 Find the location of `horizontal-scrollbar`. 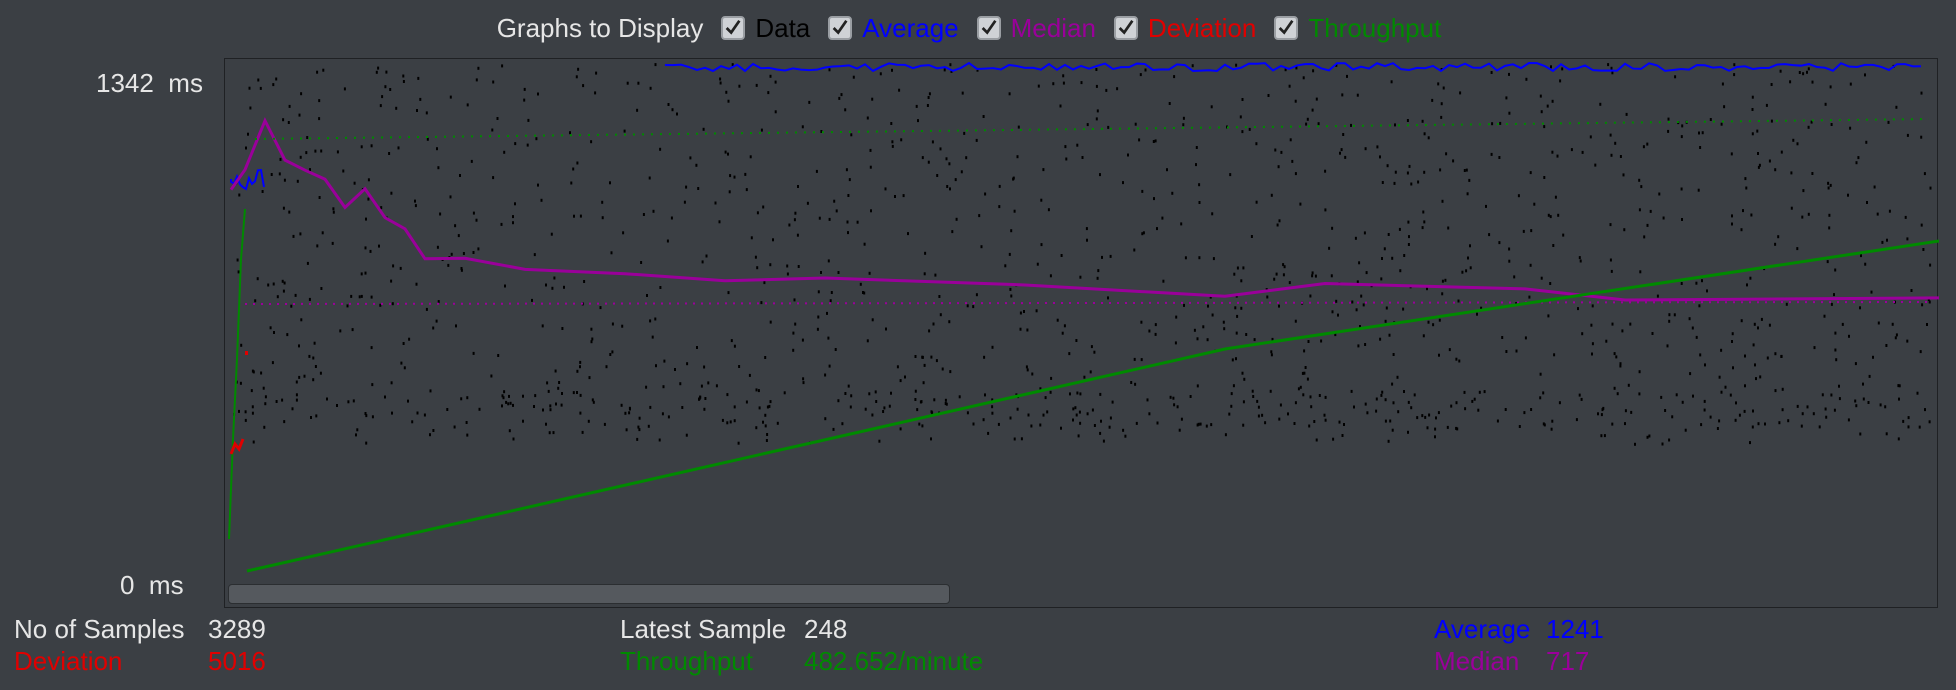

horizontal-scrollbar is located at coordinates (589, 594).